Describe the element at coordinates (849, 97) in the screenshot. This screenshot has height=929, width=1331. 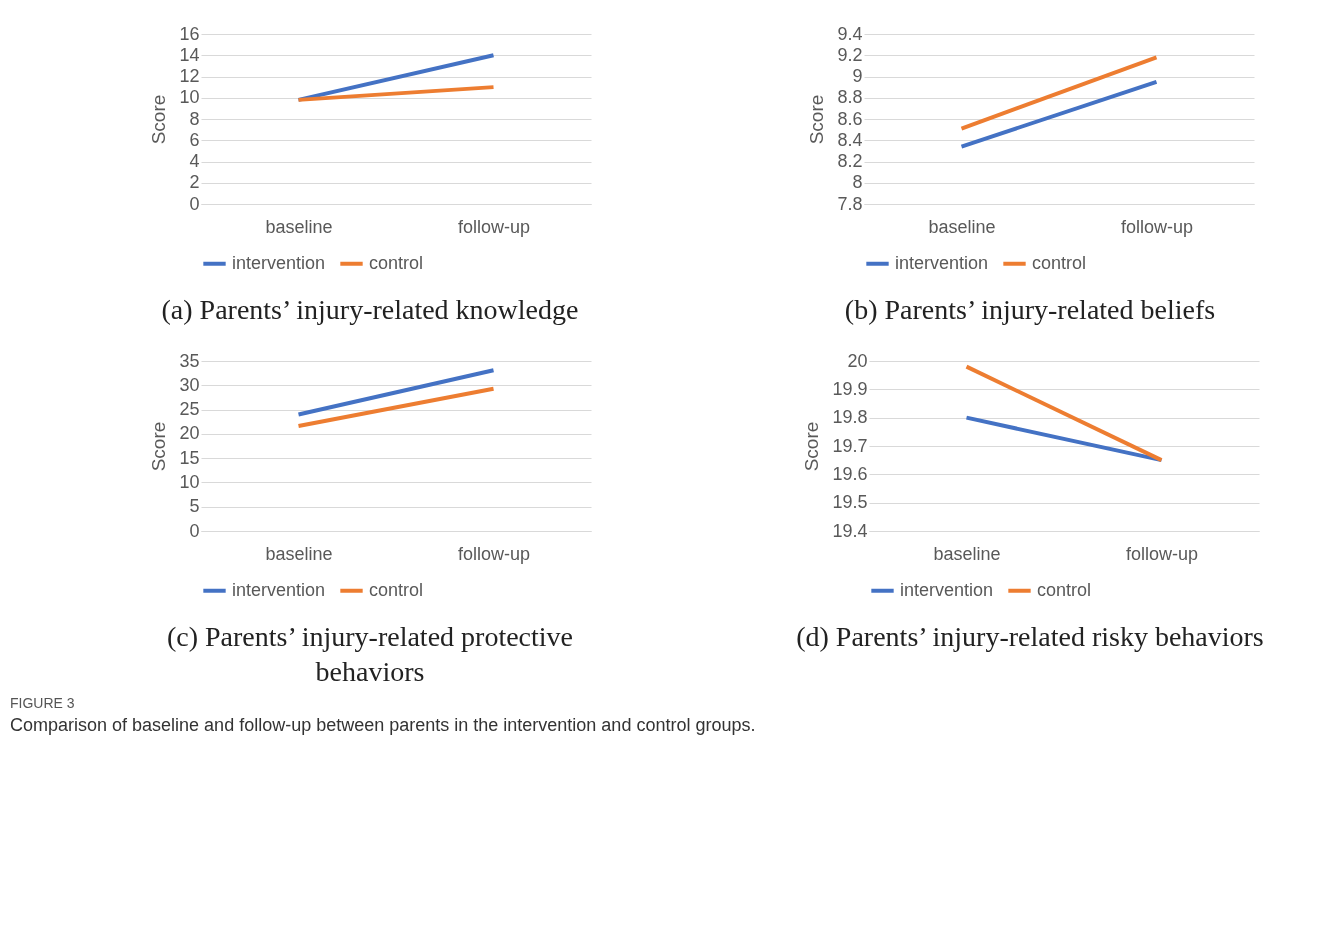
I see `y-tick-label: 8.8` at that location.